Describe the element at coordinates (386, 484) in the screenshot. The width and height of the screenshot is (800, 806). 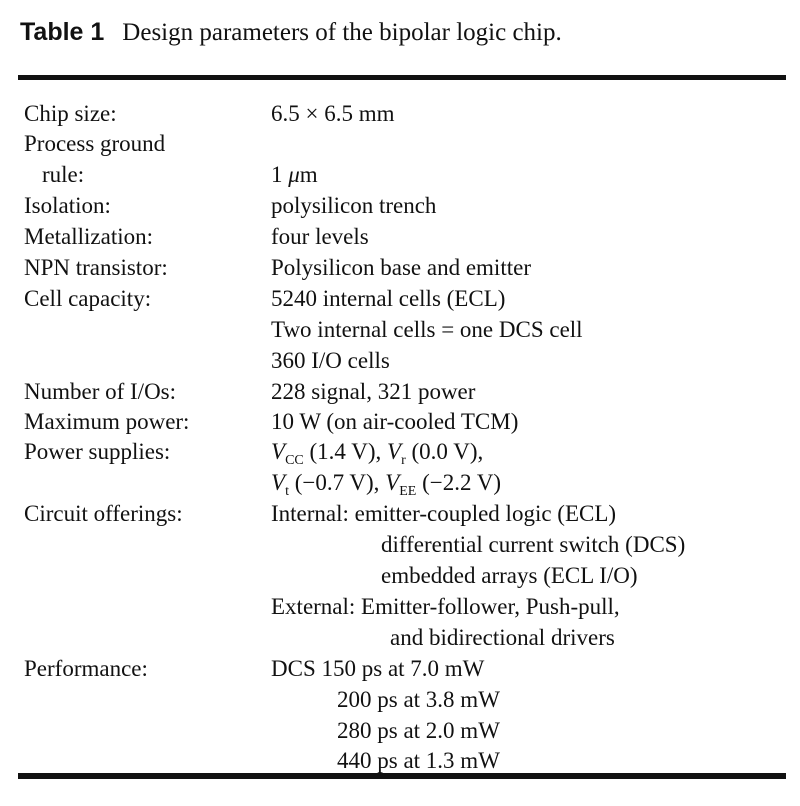
I see `row-value-power-supplies-2: Vt (−0.7 V), VEE (−2.2 V)` at that location.